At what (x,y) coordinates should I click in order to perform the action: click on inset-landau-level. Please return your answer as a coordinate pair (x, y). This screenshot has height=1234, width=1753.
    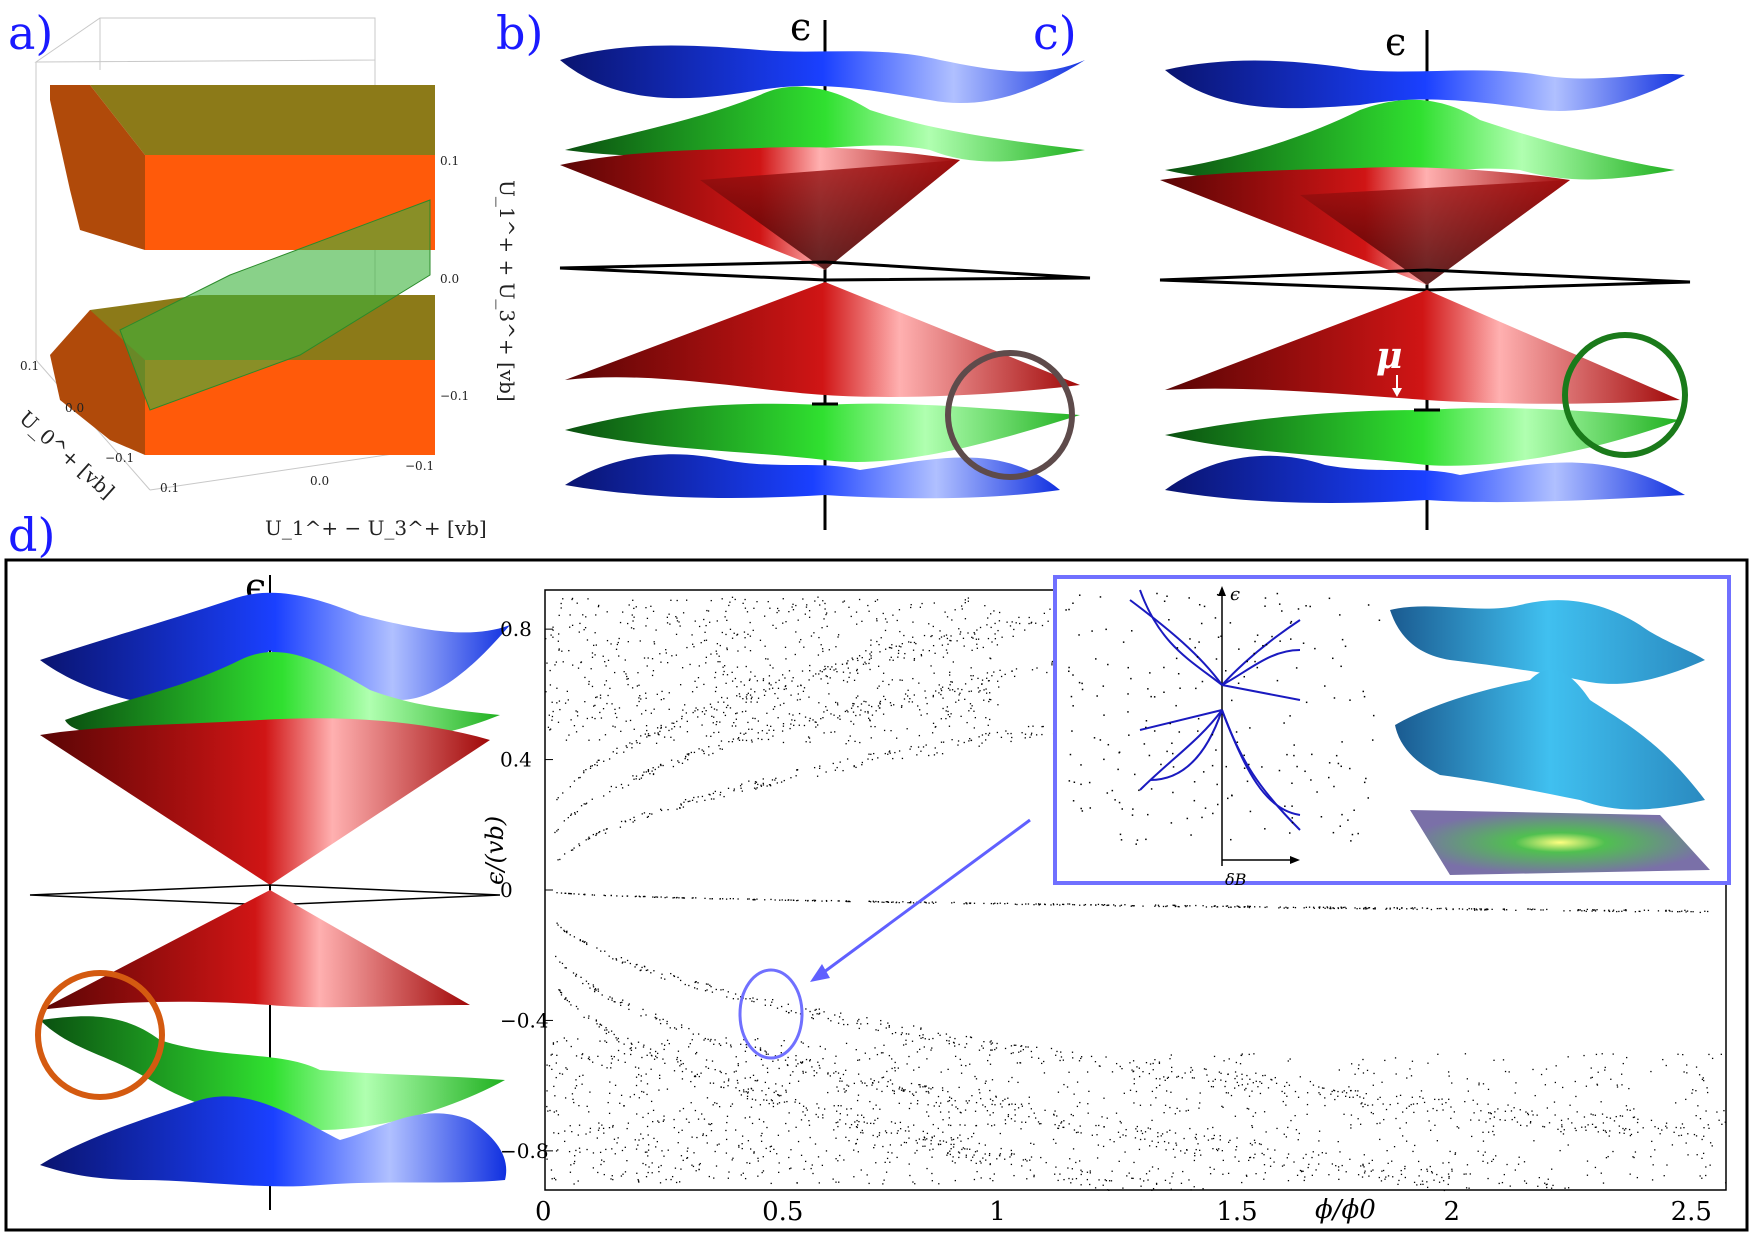
    Looking at the image, I should click on (1186, 745).